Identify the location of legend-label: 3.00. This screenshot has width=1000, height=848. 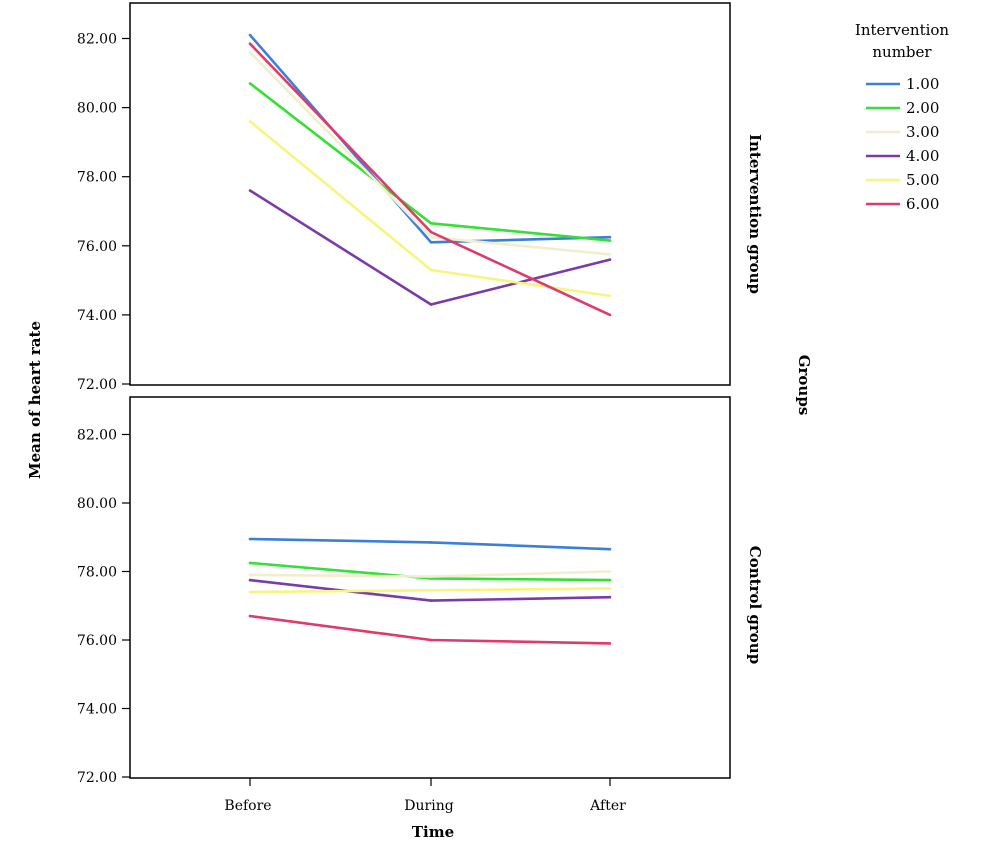
(922, 132).